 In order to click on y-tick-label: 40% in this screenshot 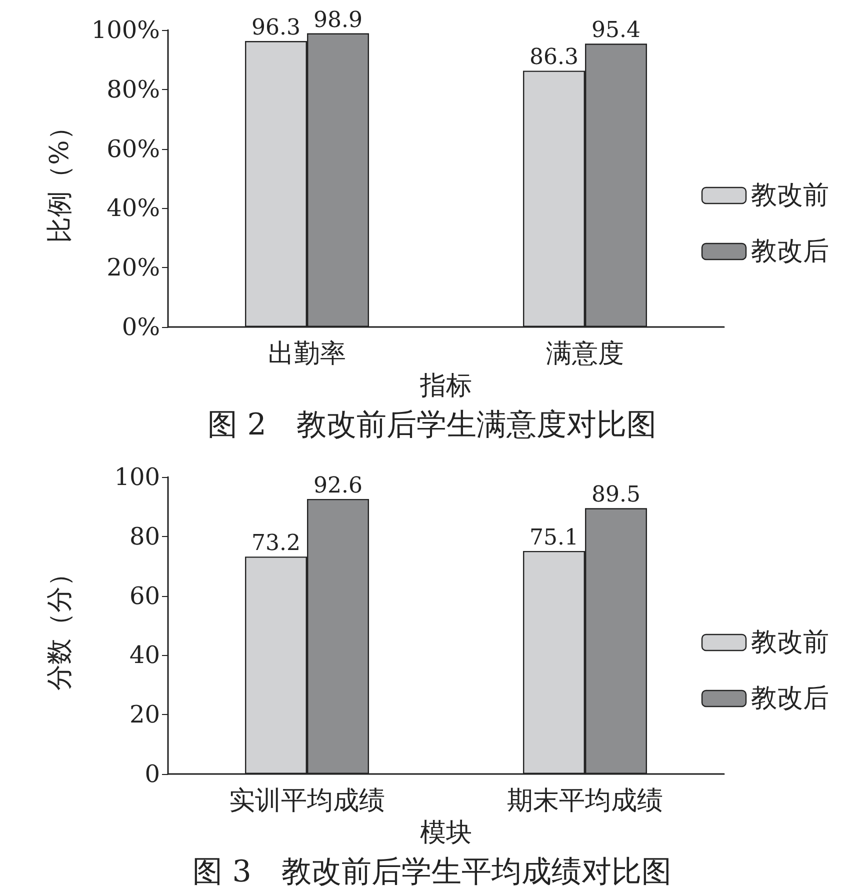, I will do `click(133, 208)`.